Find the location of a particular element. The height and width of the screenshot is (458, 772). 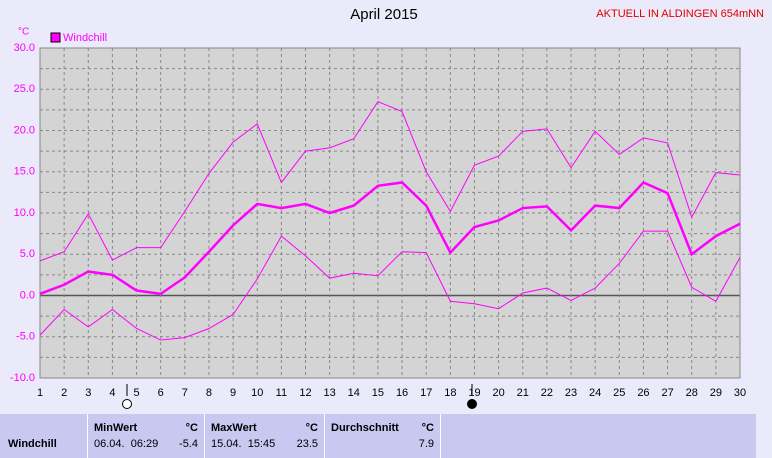

col-title: Durchschnitt is located at coordinates (365, 428).